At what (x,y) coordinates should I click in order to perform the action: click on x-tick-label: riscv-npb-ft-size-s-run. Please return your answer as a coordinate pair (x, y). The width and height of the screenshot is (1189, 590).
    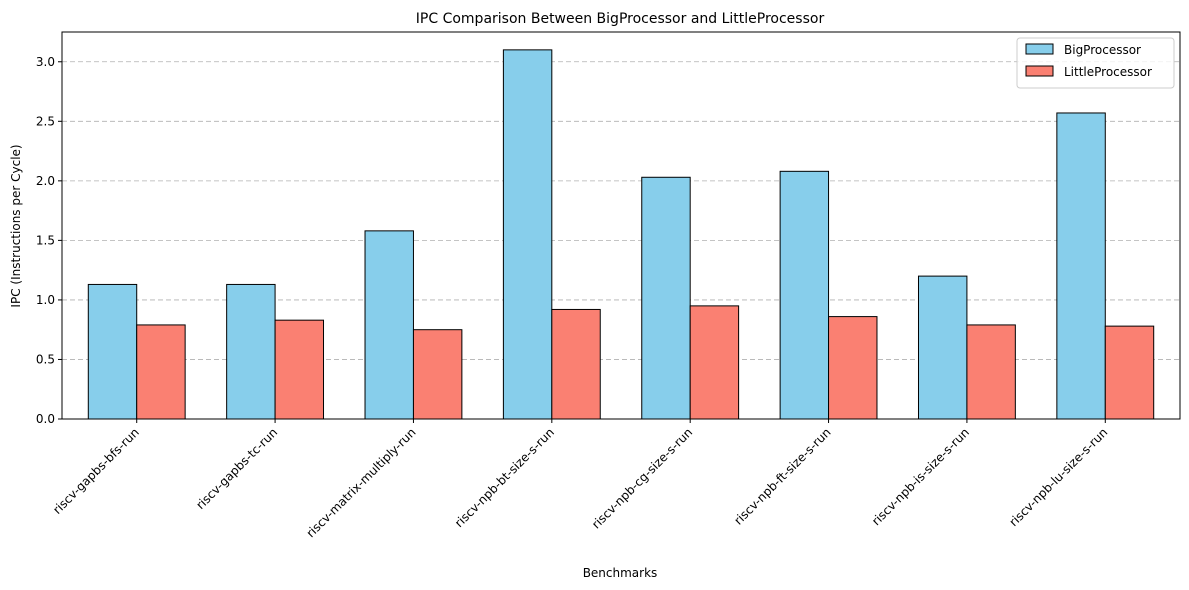
    Looking at the image, I should click on (782, 476).